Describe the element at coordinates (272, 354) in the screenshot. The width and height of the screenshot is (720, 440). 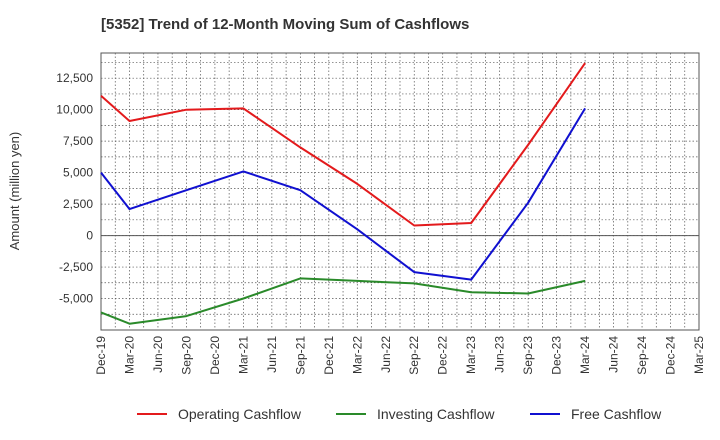
I see `x-tick-label: Jun-21` at that location.